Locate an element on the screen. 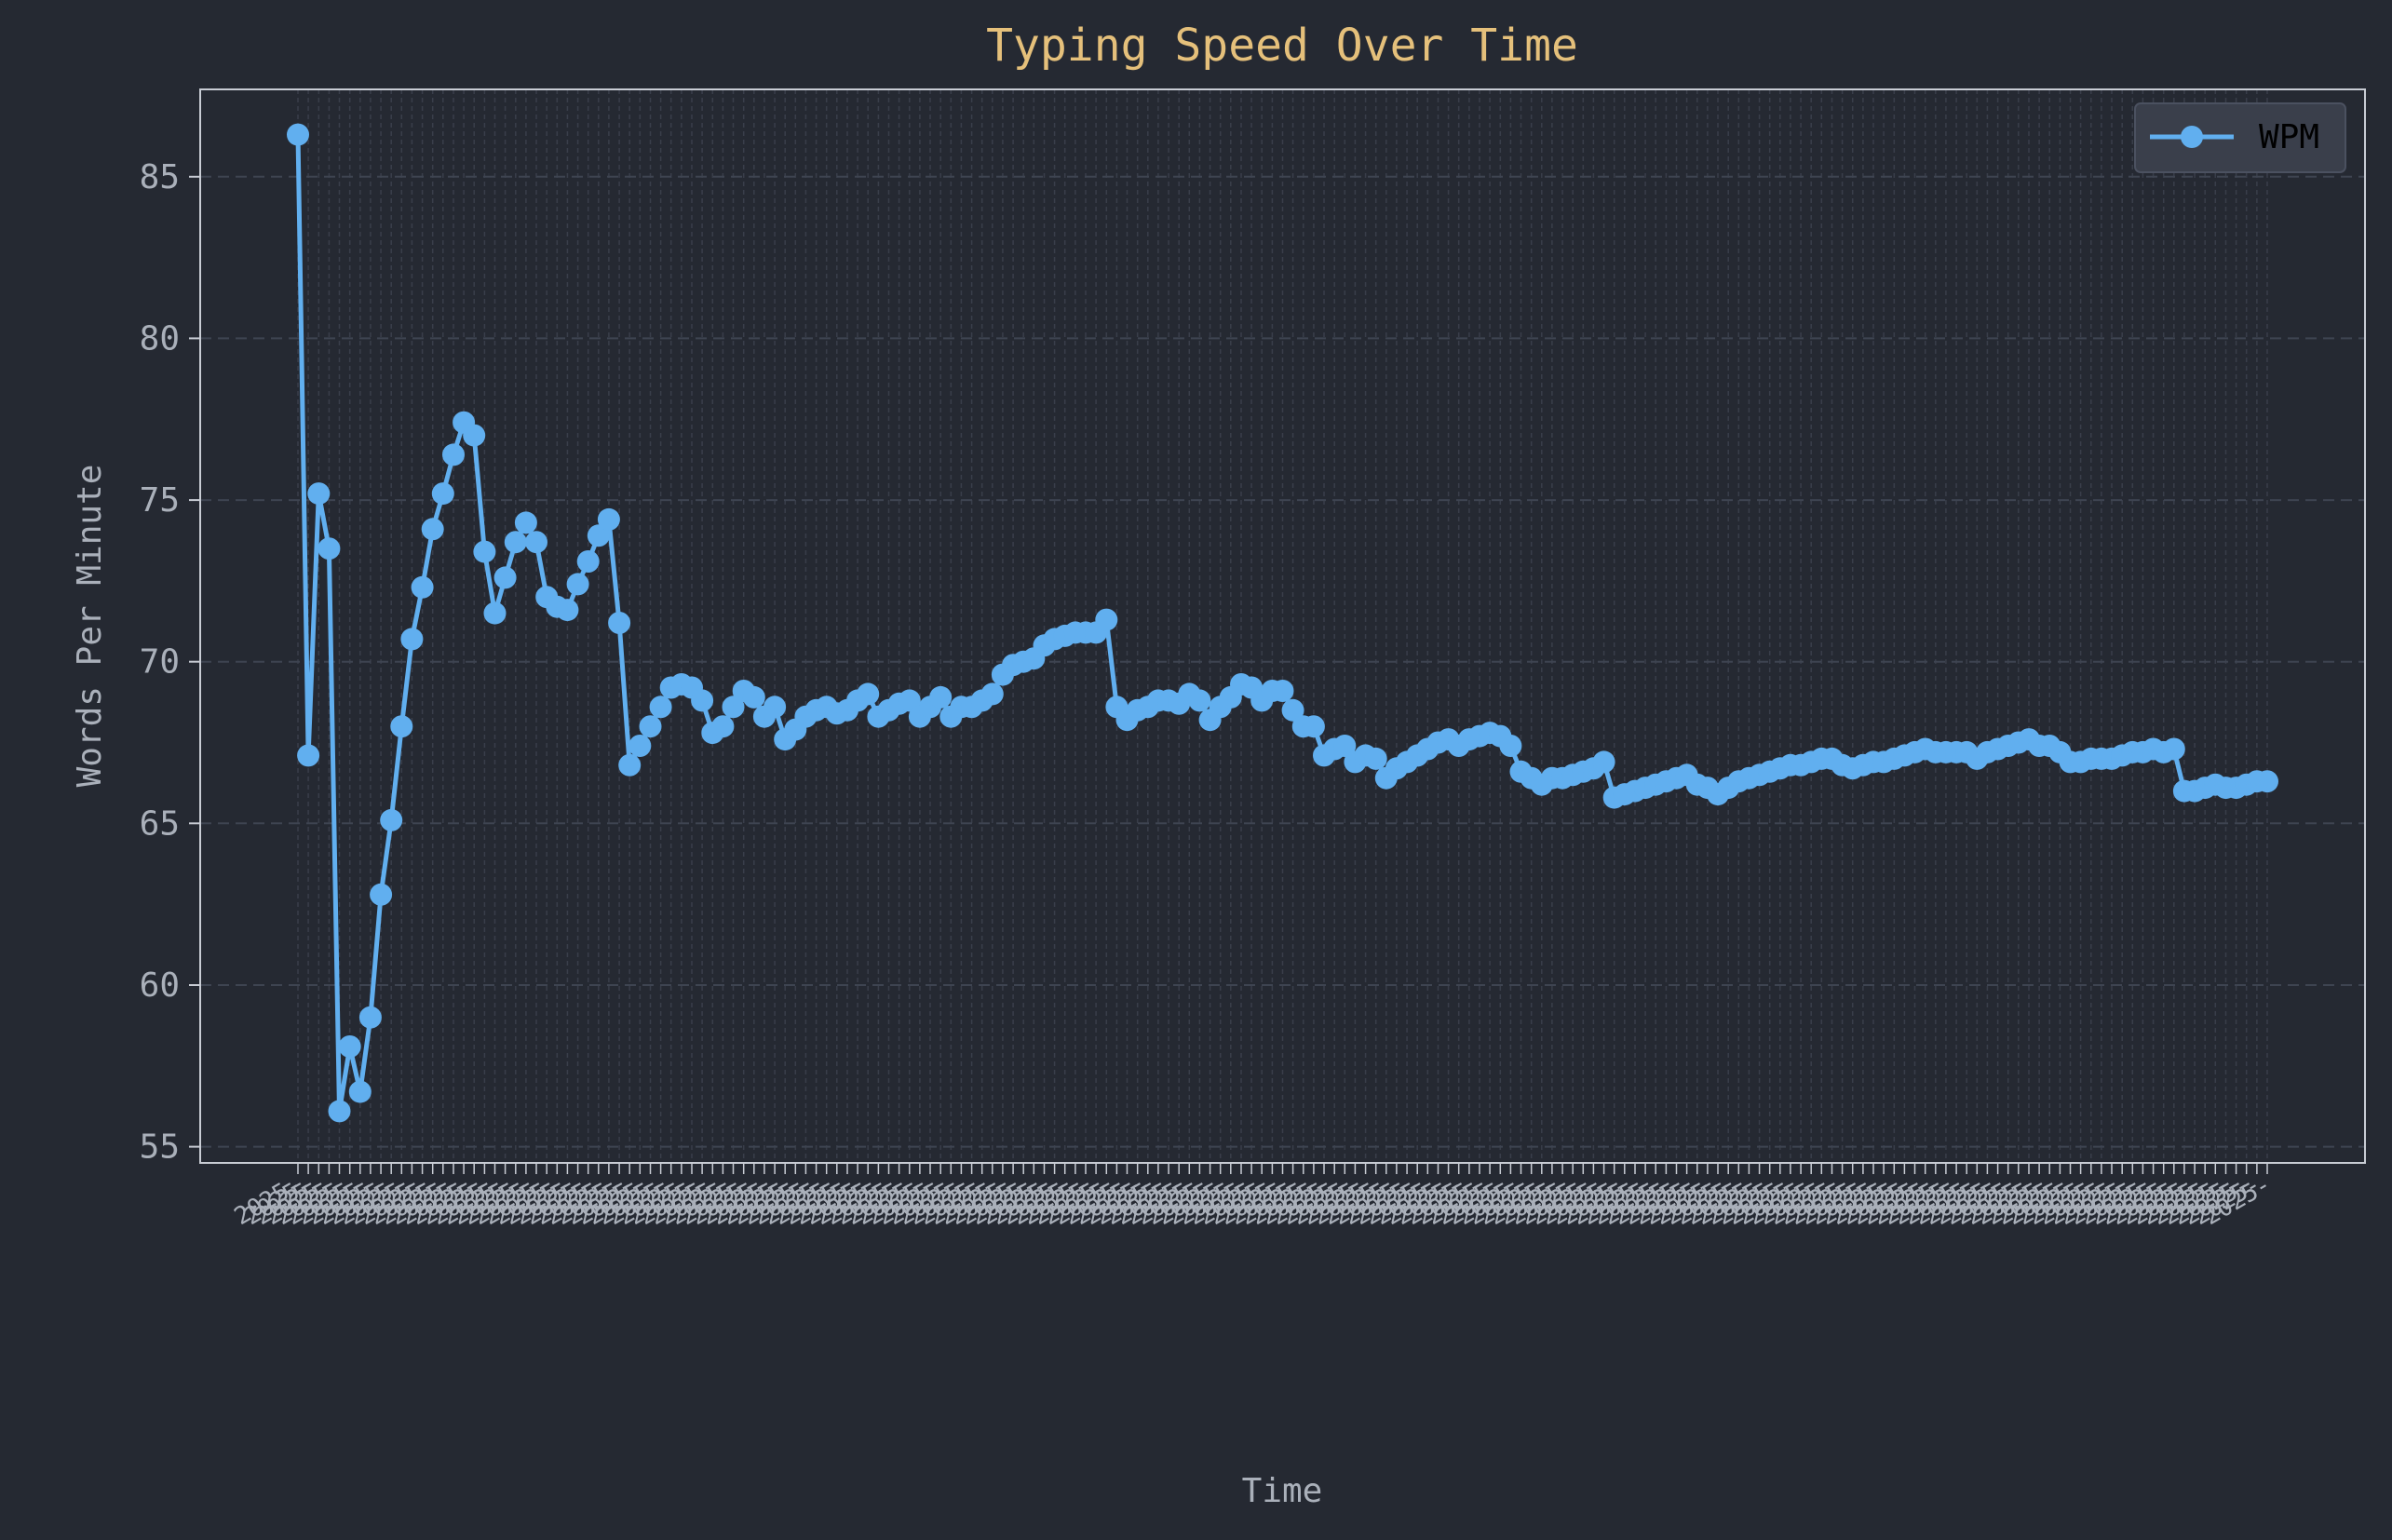 This screenshot has height=1540, width=2392. legend-marker is located at coordinates (2192, 137).